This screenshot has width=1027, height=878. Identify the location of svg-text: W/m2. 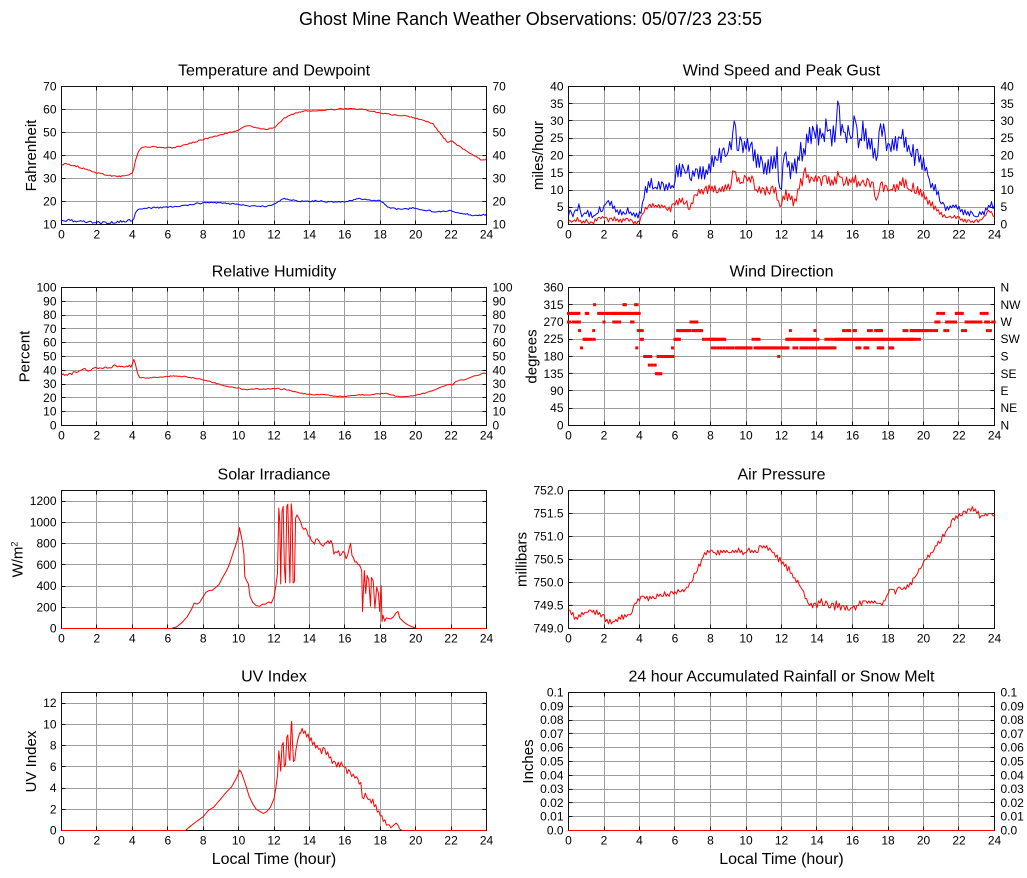
(18, 560).